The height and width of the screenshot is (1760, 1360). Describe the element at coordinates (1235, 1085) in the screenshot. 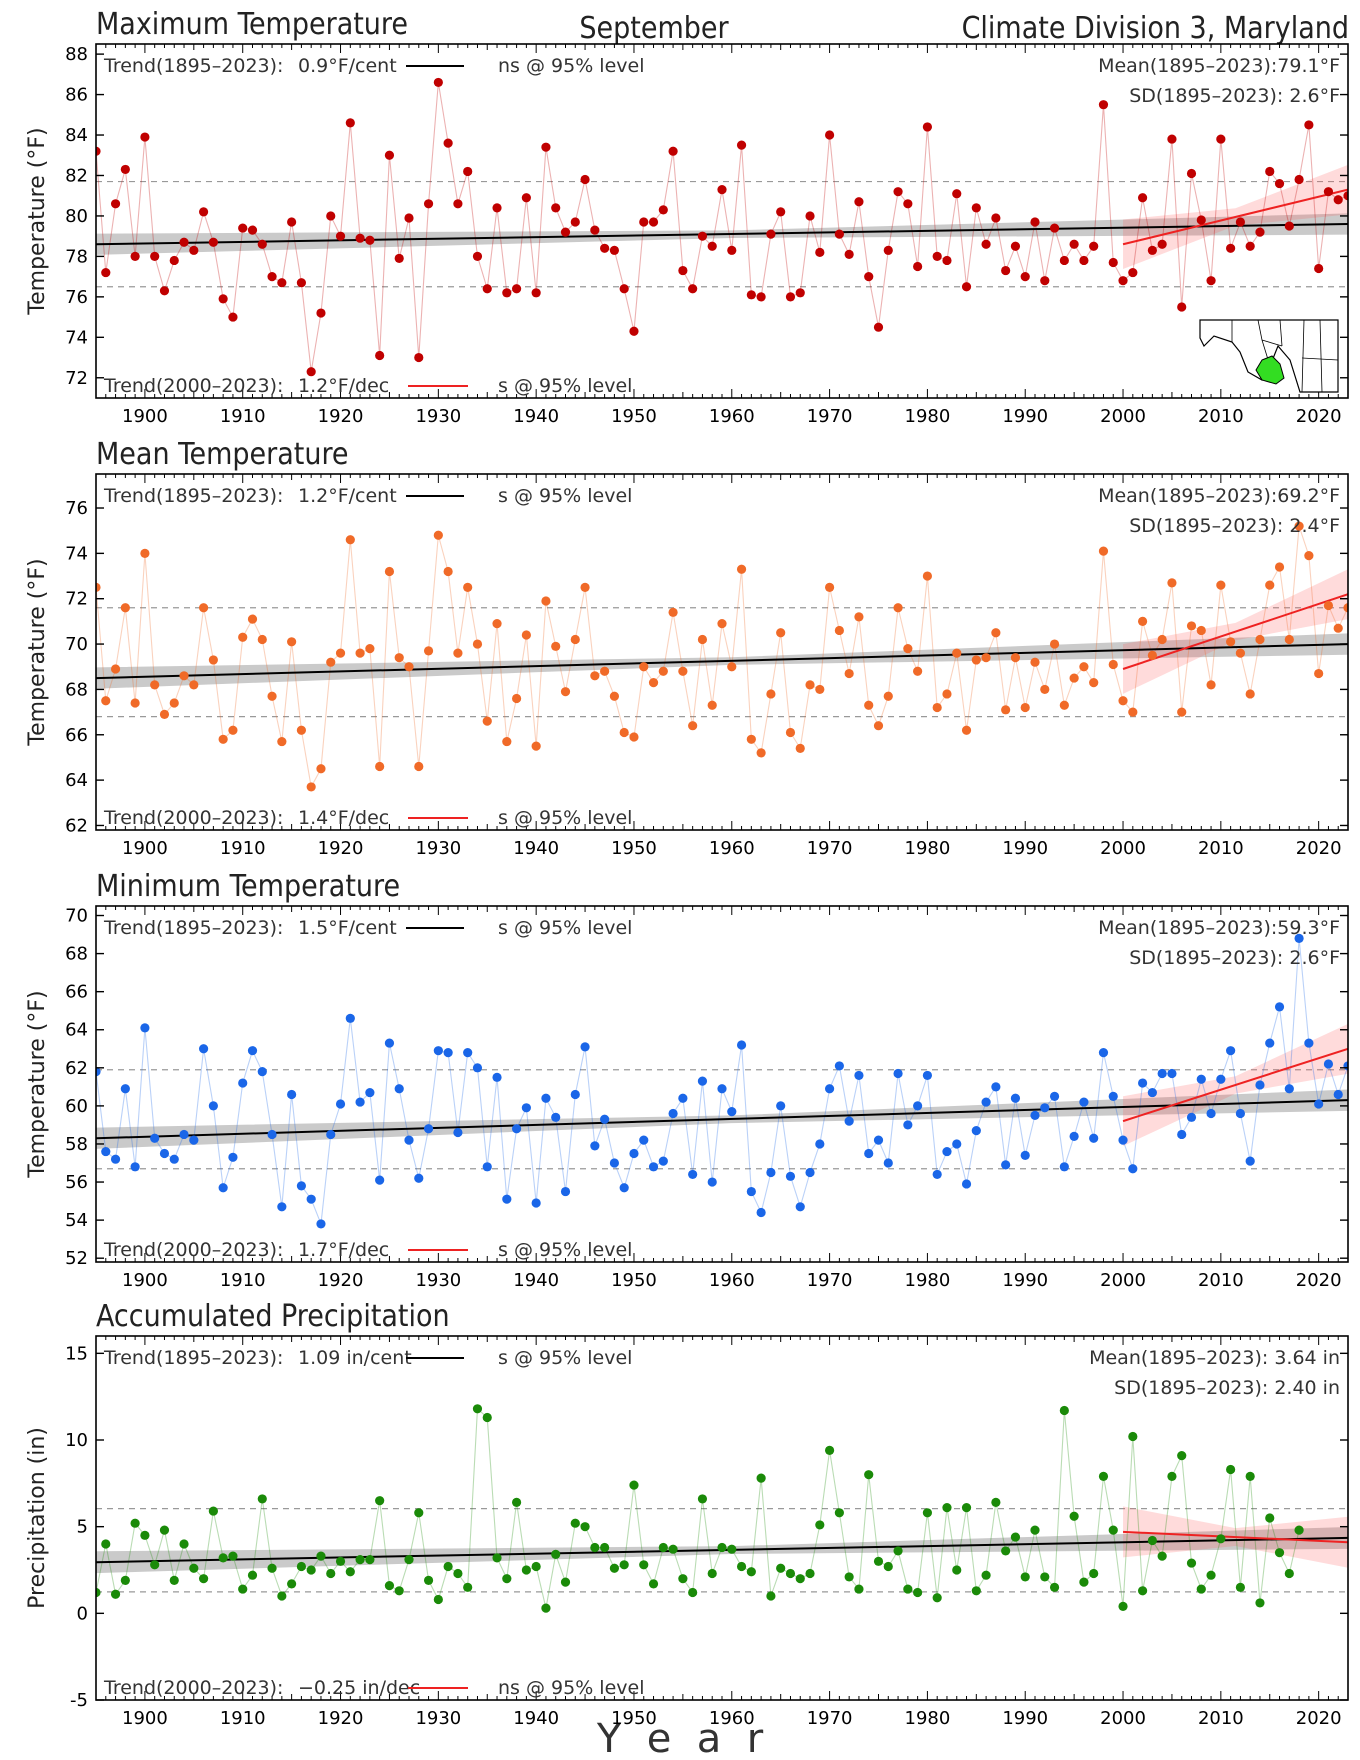

I see `recent-trend-line` at that location.